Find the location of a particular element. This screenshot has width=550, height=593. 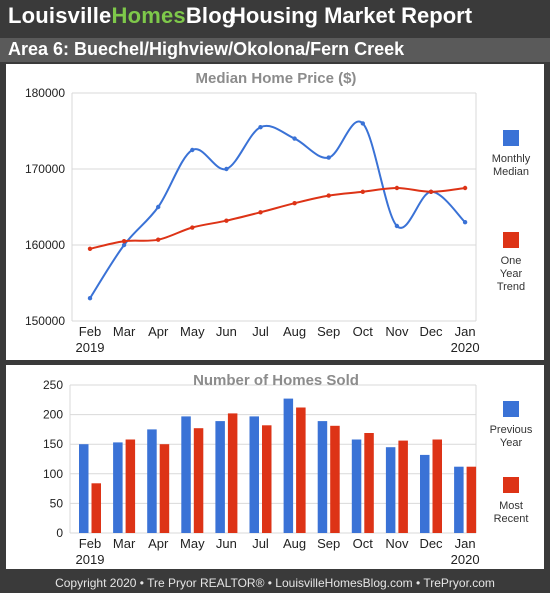

chart2-x-tick-label: Feb is located at coordinates (90, 543).